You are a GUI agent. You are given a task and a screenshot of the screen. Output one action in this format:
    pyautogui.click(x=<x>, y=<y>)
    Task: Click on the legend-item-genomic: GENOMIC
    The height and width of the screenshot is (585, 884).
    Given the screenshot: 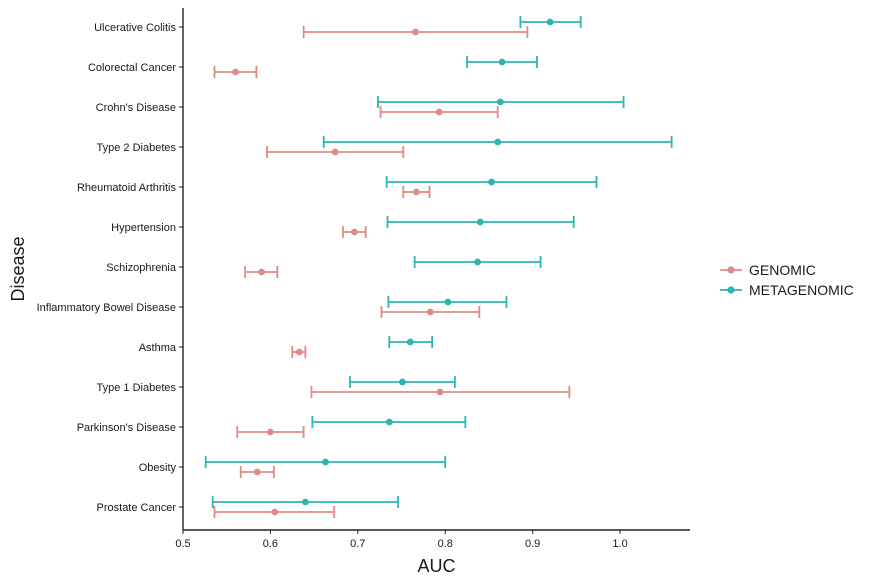 What is the action you would take?
    pyautogui.click(x=768, y=270)
    